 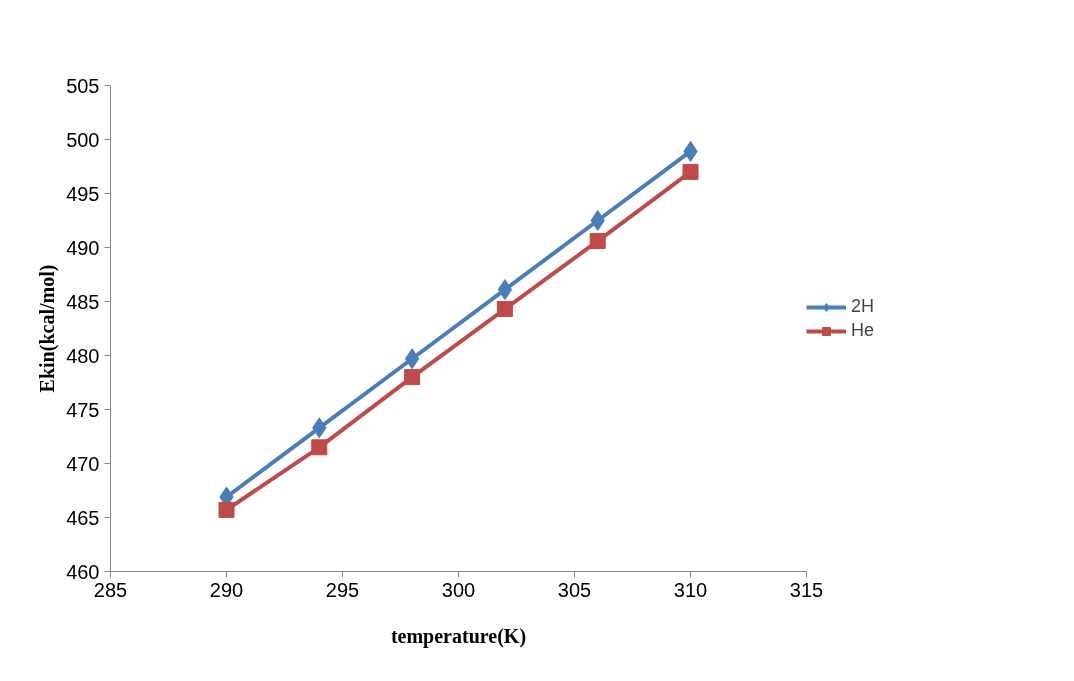 What do you see at coordinates (83, 463) in the screenshot?
I see `y-tick-label: 470` at bounding box center [83, 463].